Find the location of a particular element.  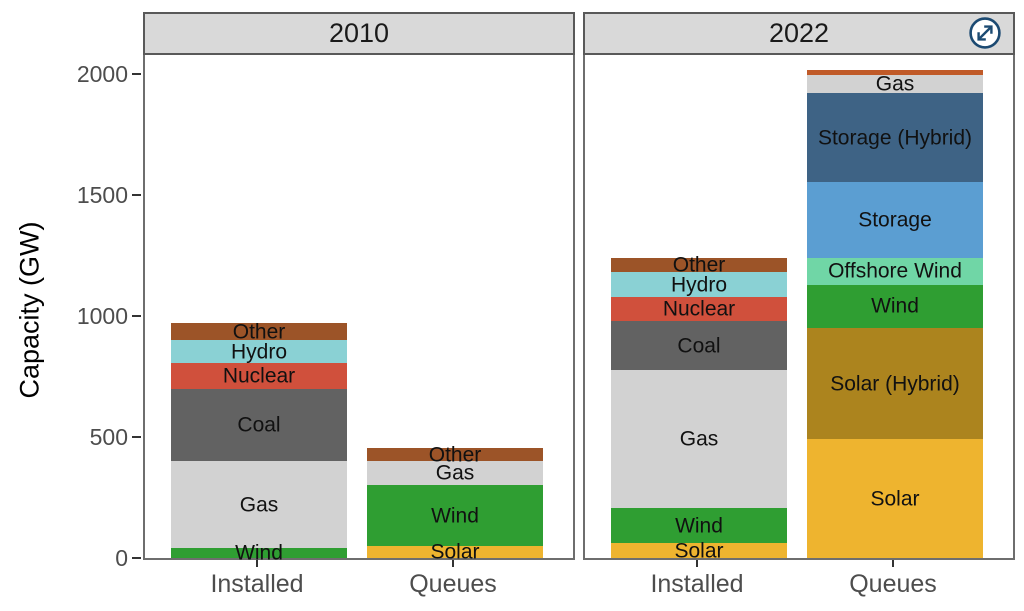

x-label-2010-installed: Installed is located at coordinates (257, 584).